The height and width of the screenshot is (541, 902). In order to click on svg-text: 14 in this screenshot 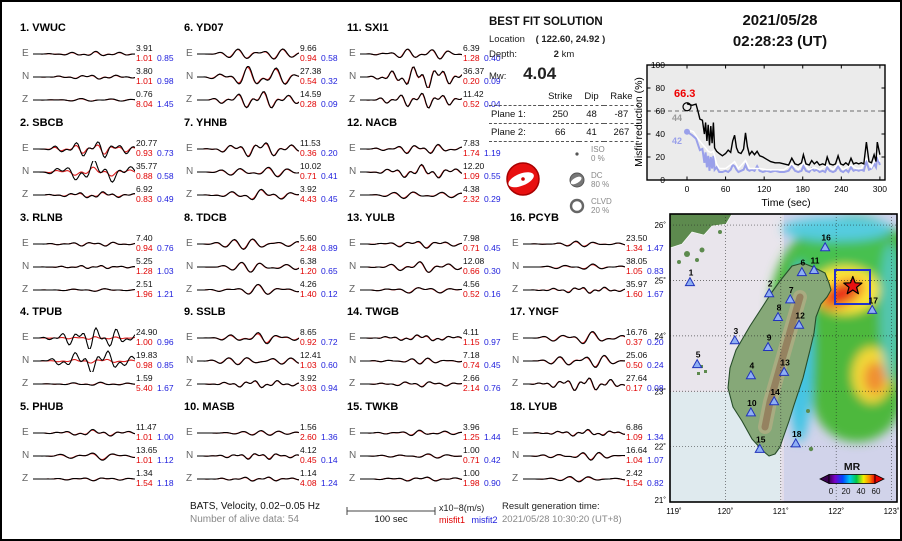, I will do `click(775, 392)`.